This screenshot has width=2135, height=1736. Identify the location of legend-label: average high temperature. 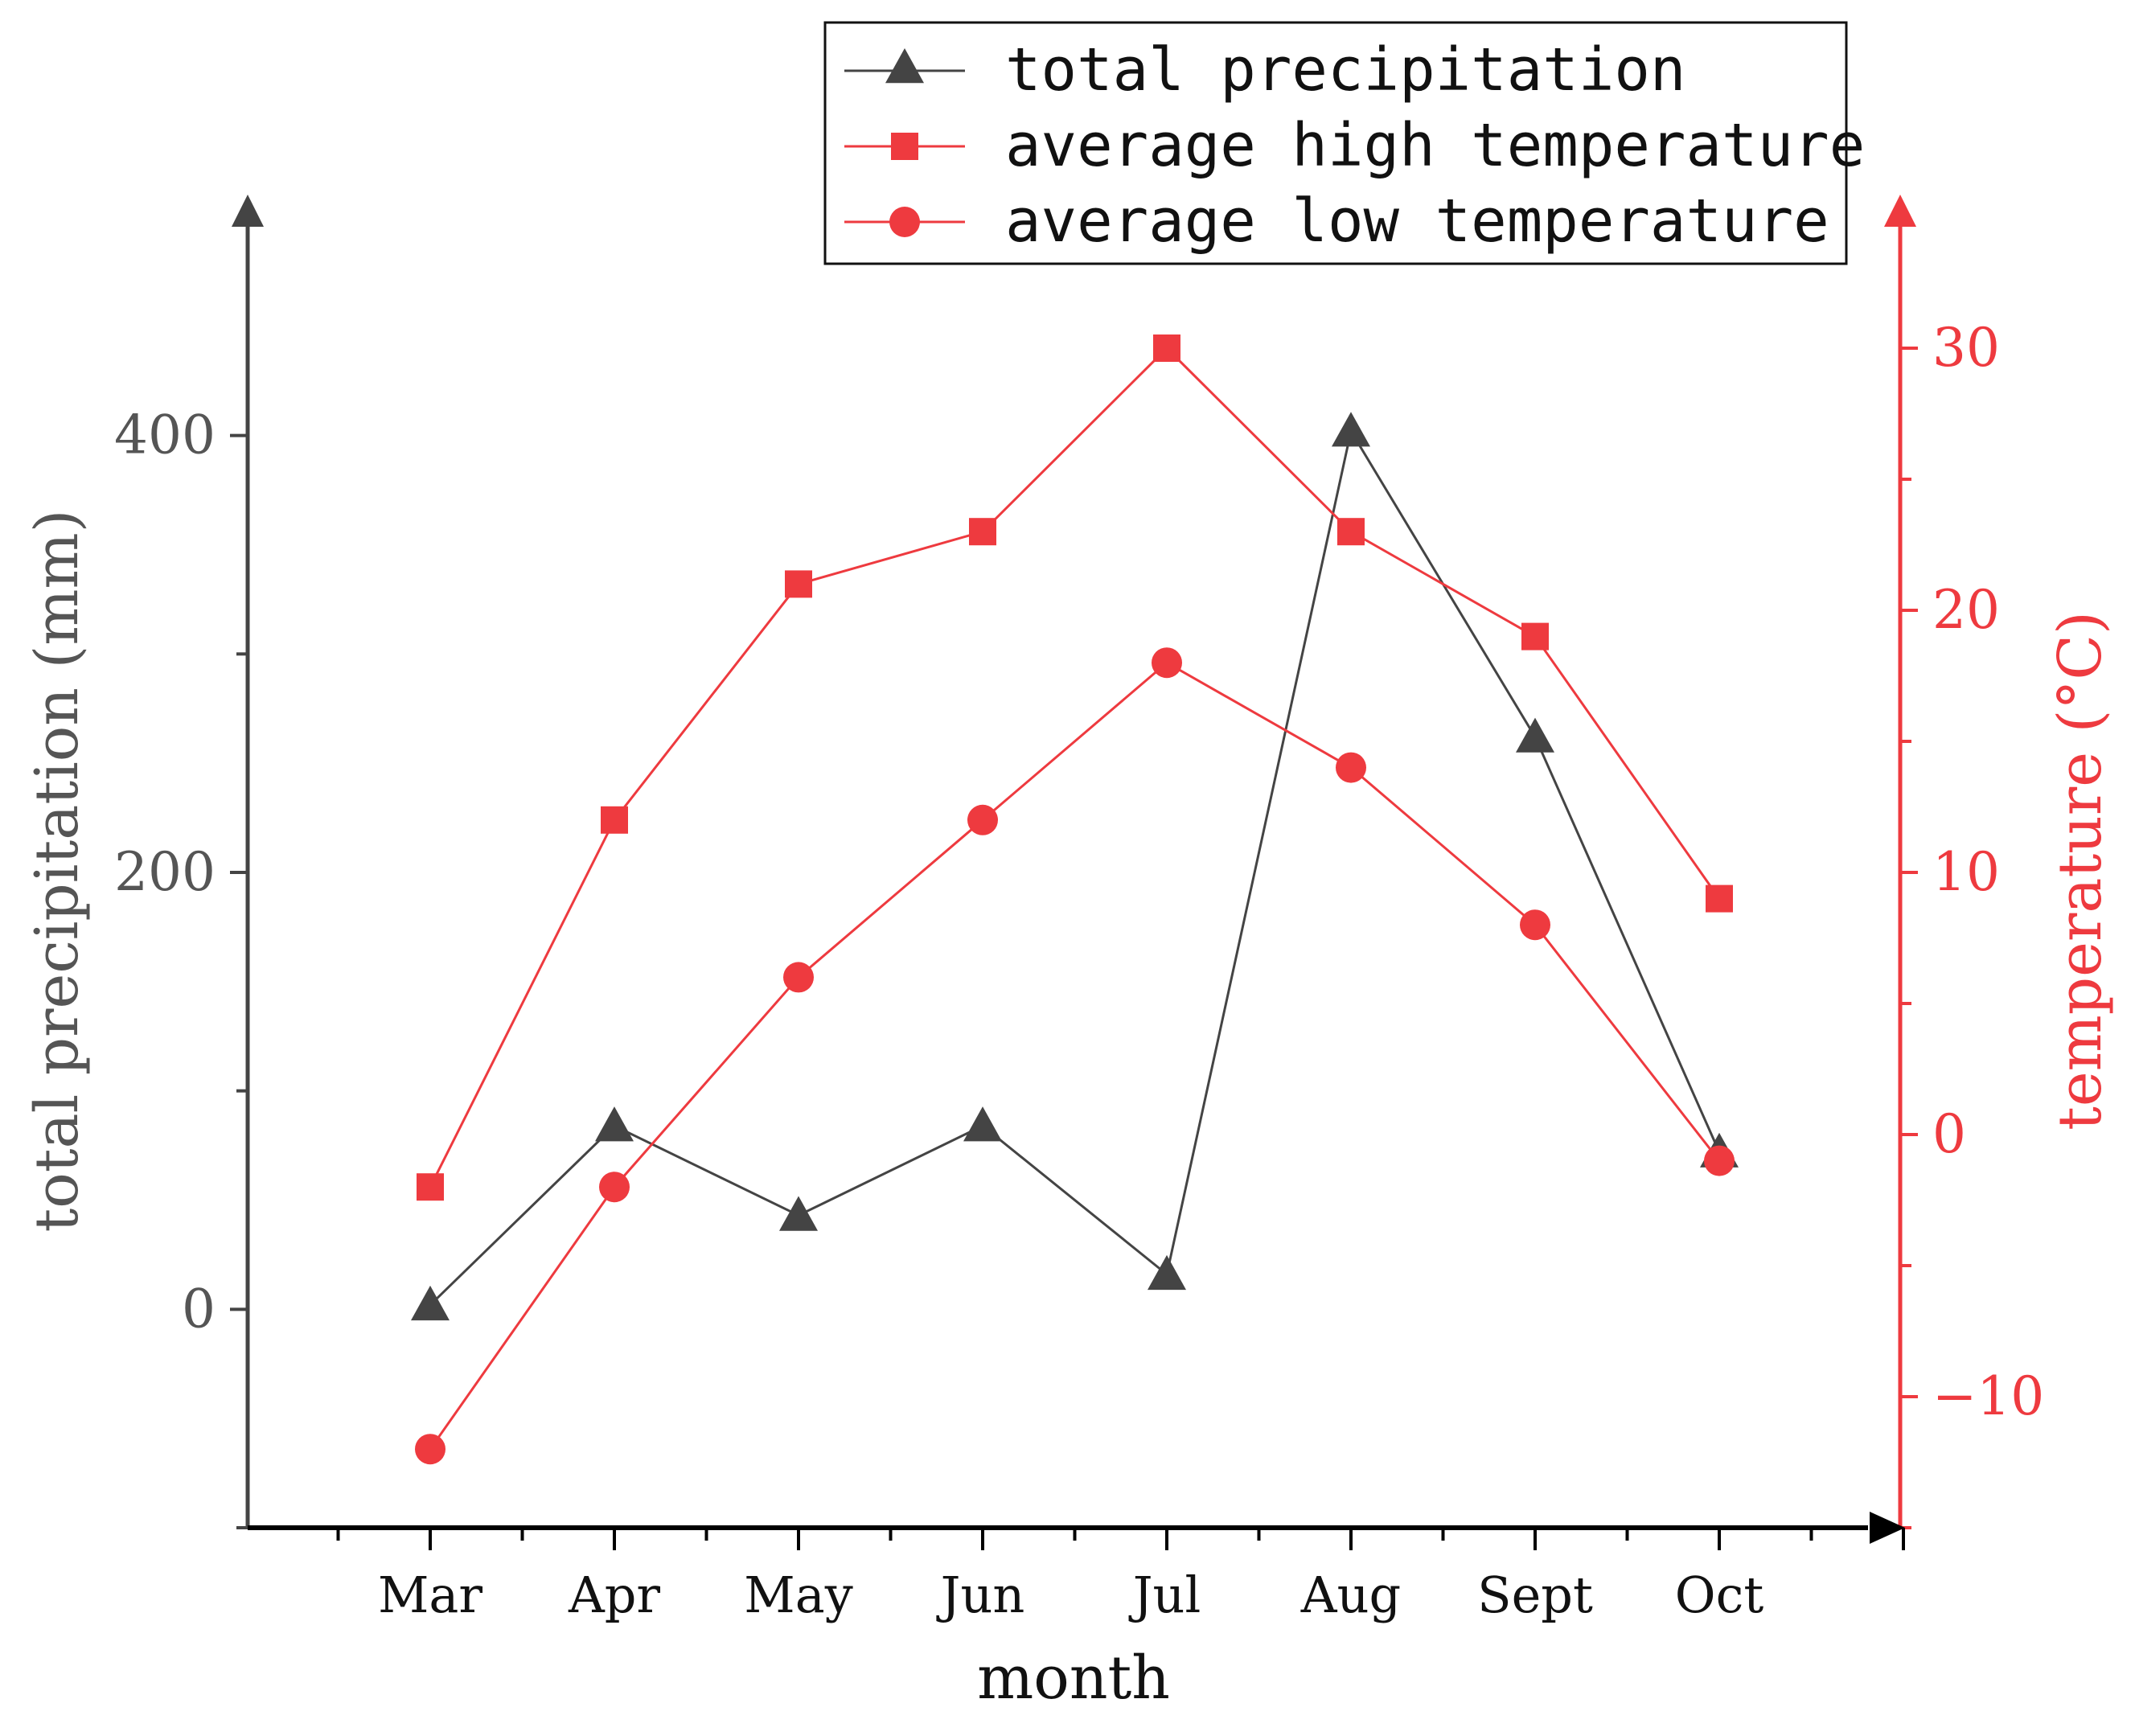
(1435, 145).